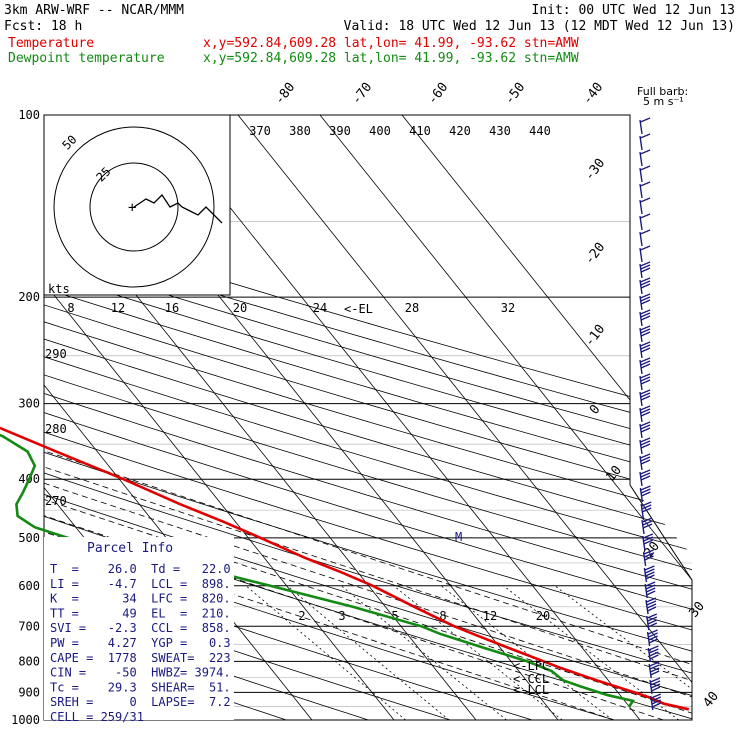  What do you see at coordinates (29, 692) in the screenshot?
I see `pressure-label: 900` at bounding box center [29, 692].